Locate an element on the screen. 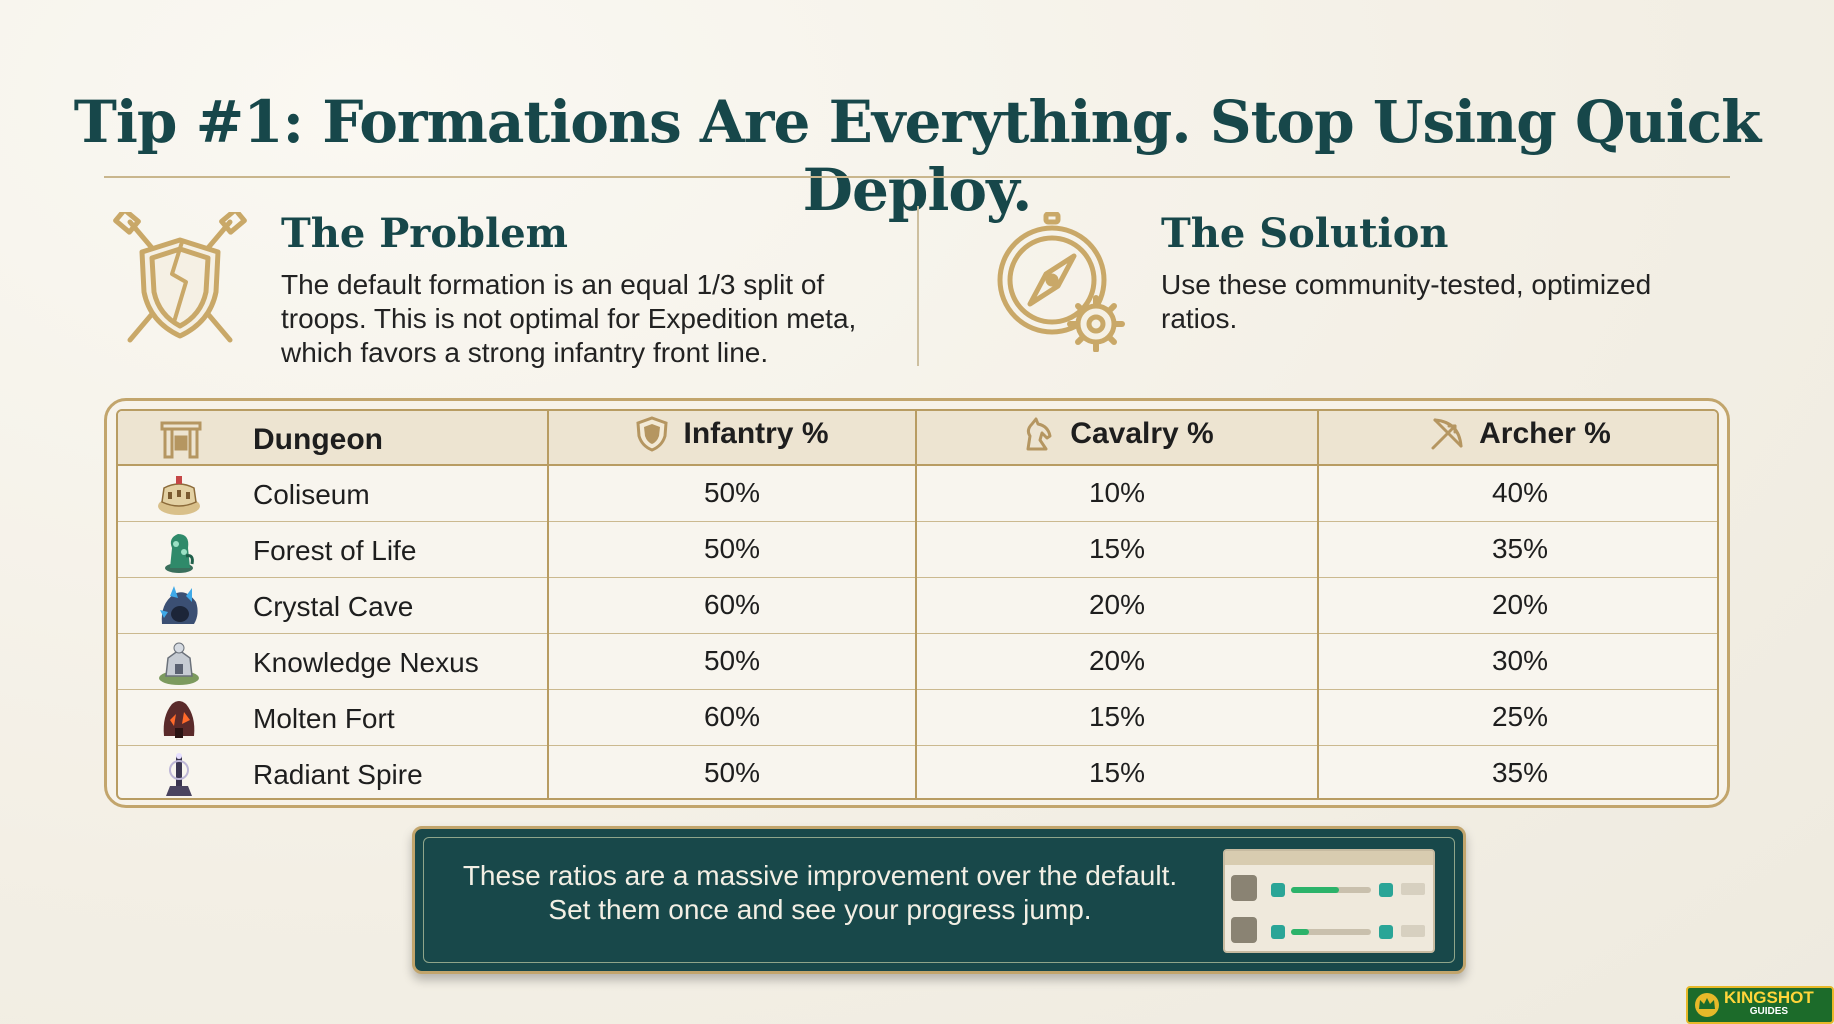  compass-gear-icon is located at coordinates (1061, 282).